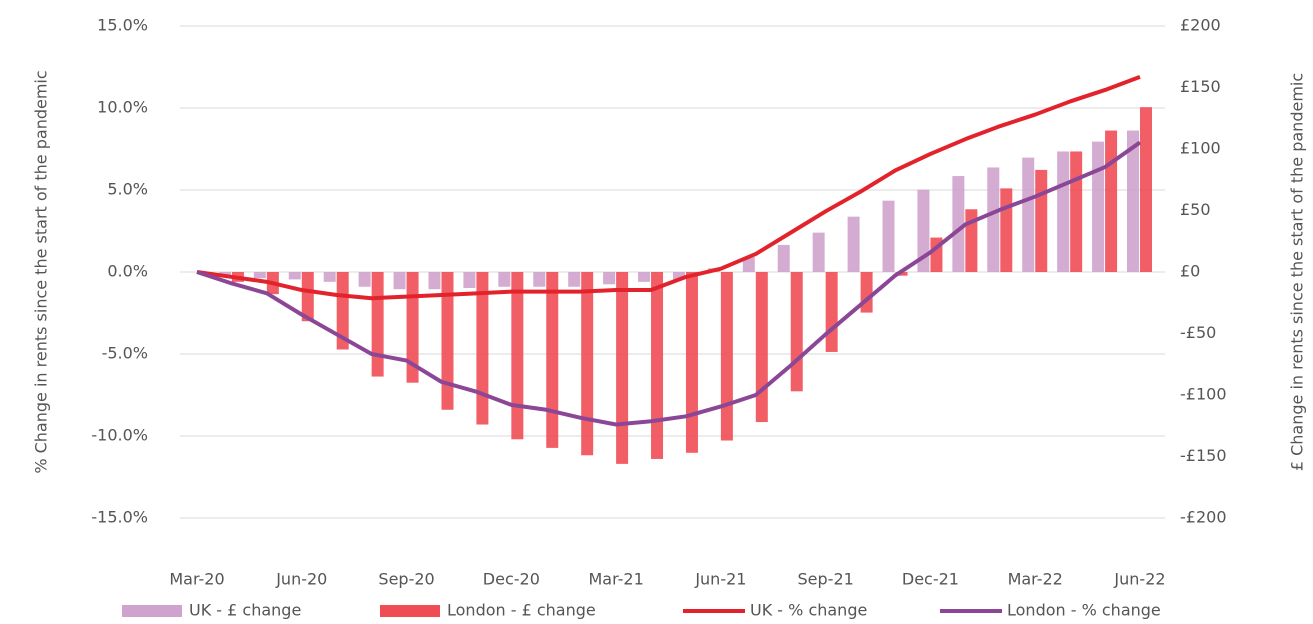  Describe the element at coordinates (930, 579) in the screenshot. I see `x-tick-label: Dec-21` at that location.